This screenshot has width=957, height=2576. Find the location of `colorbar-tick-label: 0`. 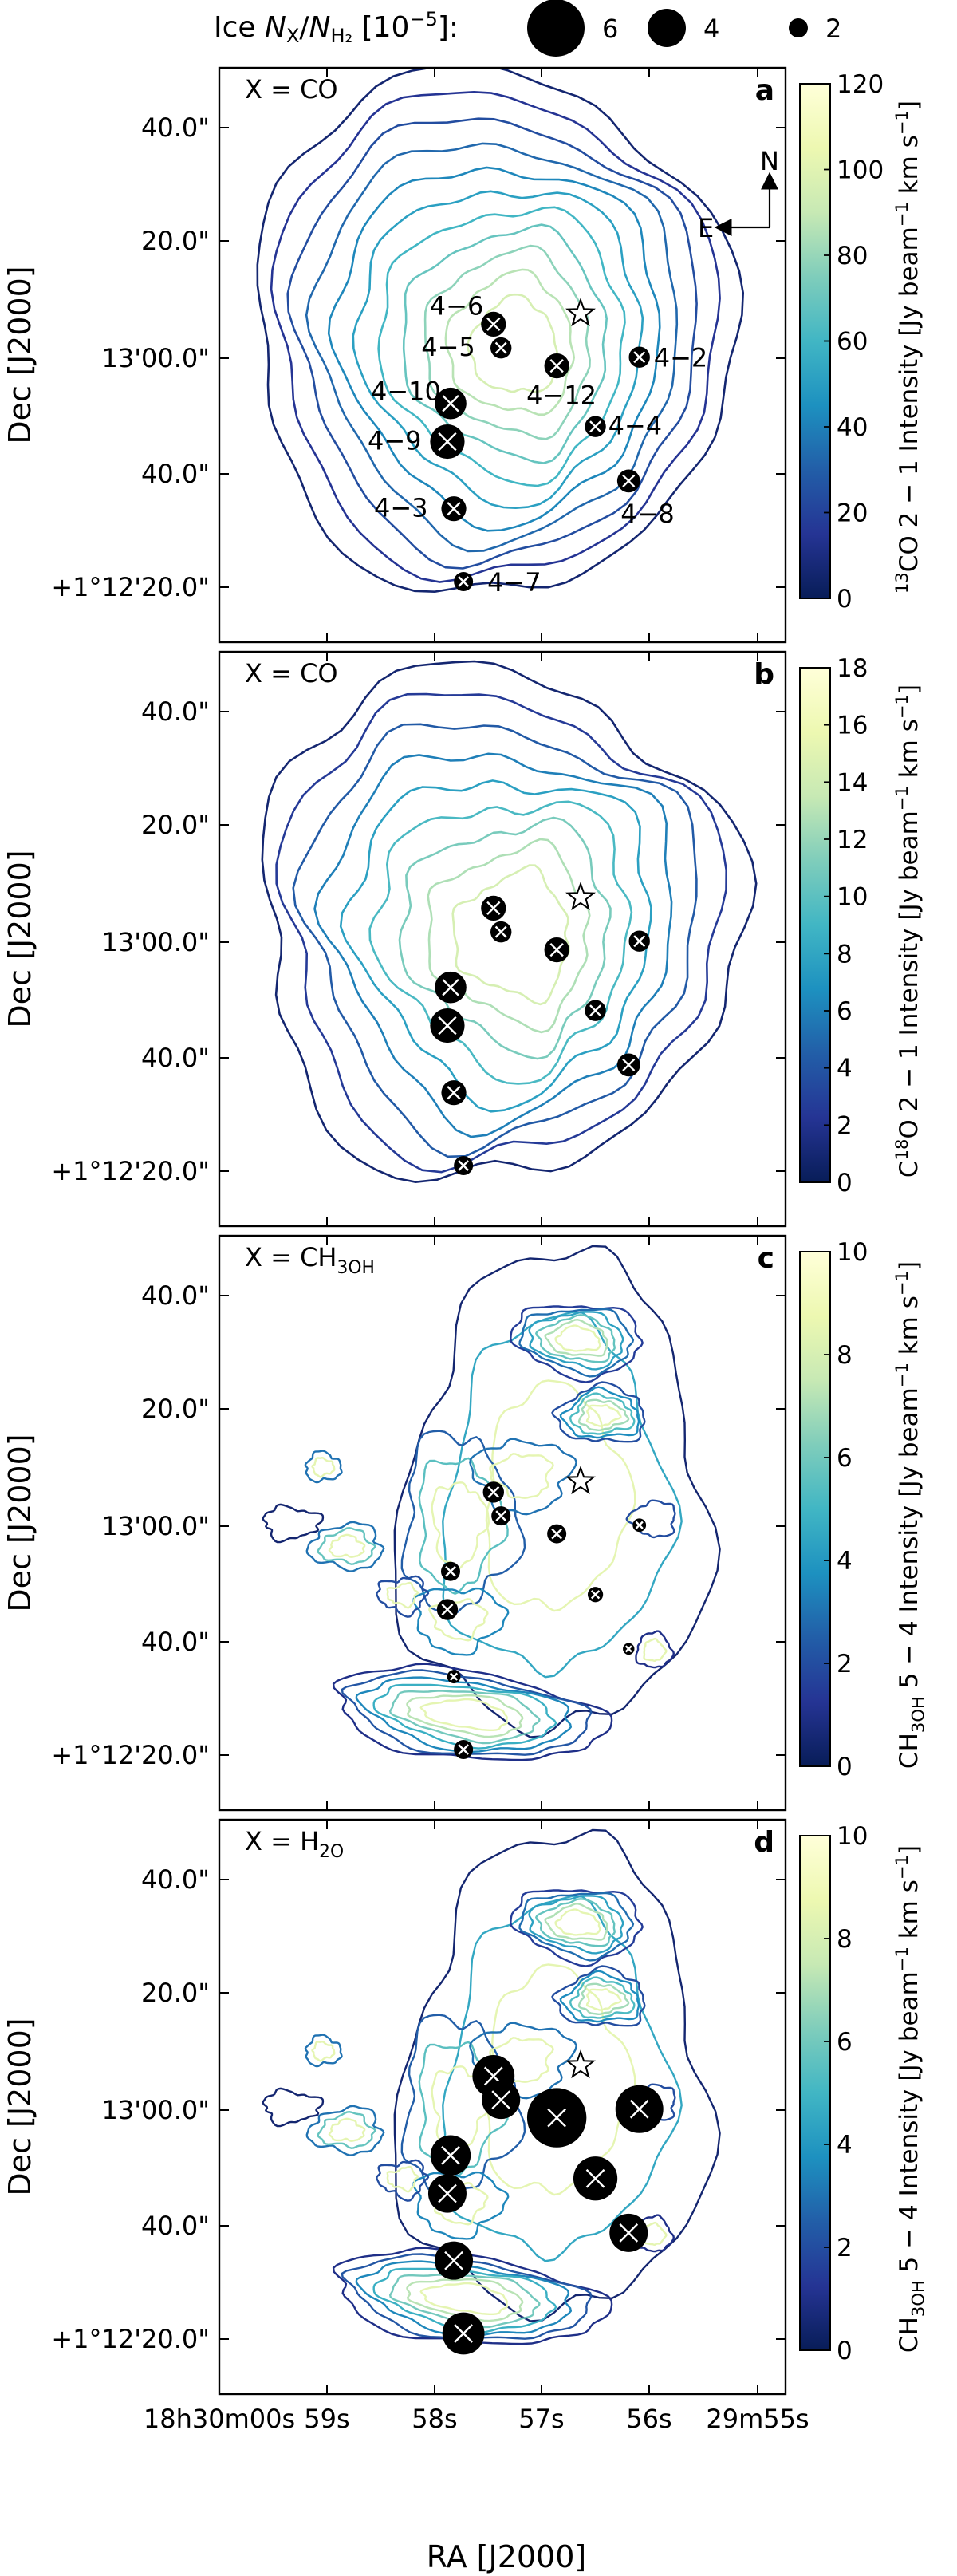

colorbar-tick-label: 0 is located at coordinates (845, 2351).